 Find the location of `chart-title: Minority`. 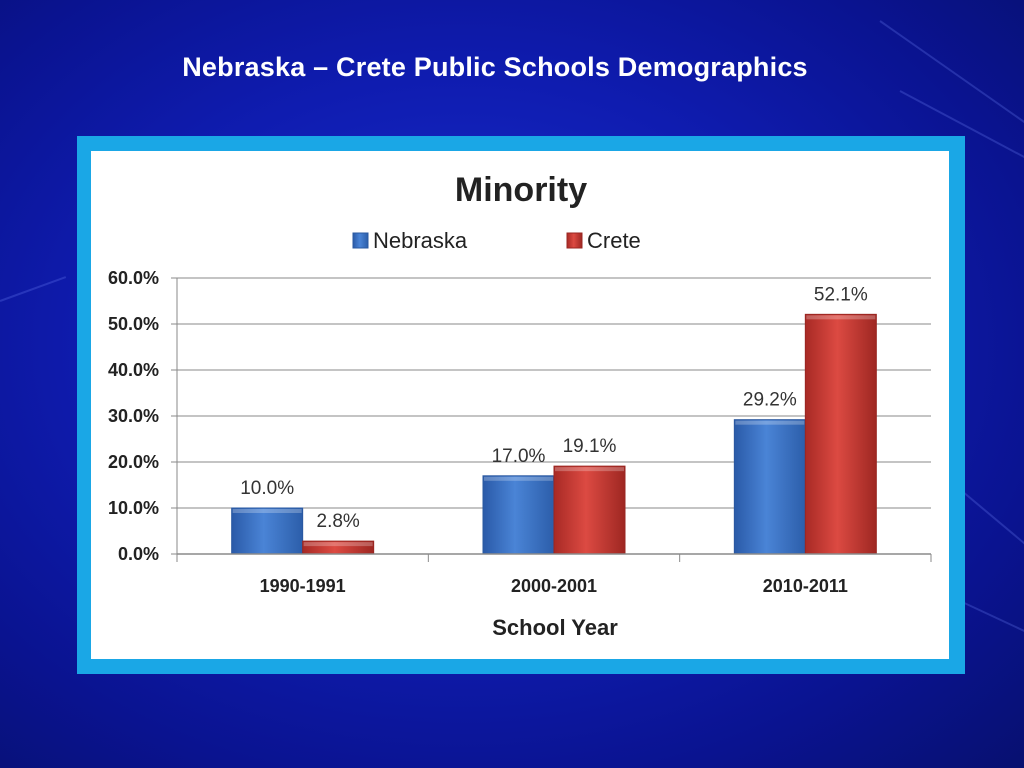

chart-title: Minority is located at coordinates (521, 190).